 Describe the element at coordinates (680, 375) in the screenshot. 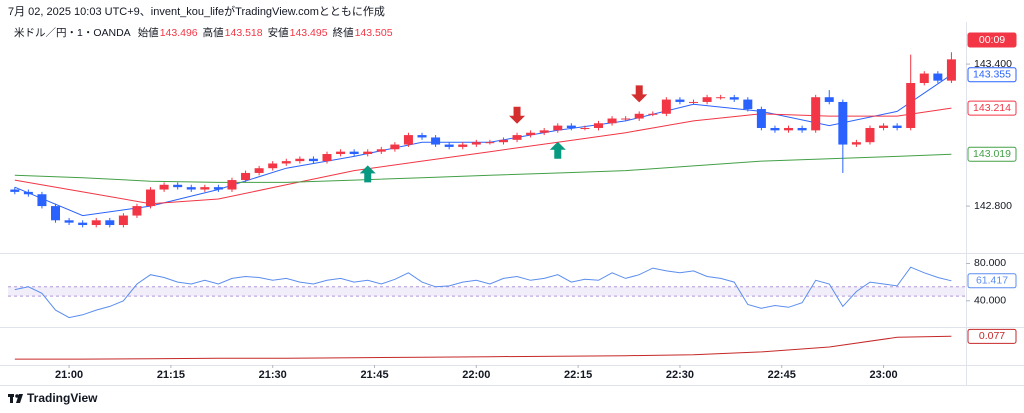

I see `x-tick-label: 22:30` at that location.